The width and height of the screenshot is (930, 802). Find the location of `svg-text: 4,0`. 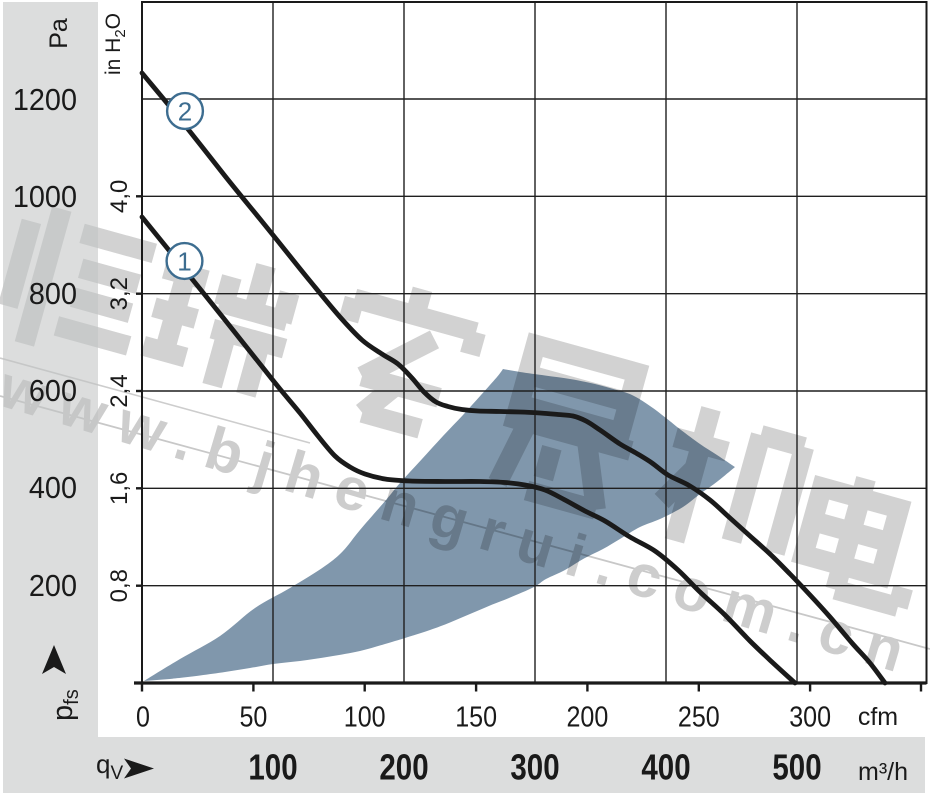

svg-text: 4,0 is located at coordinates (119, 196).